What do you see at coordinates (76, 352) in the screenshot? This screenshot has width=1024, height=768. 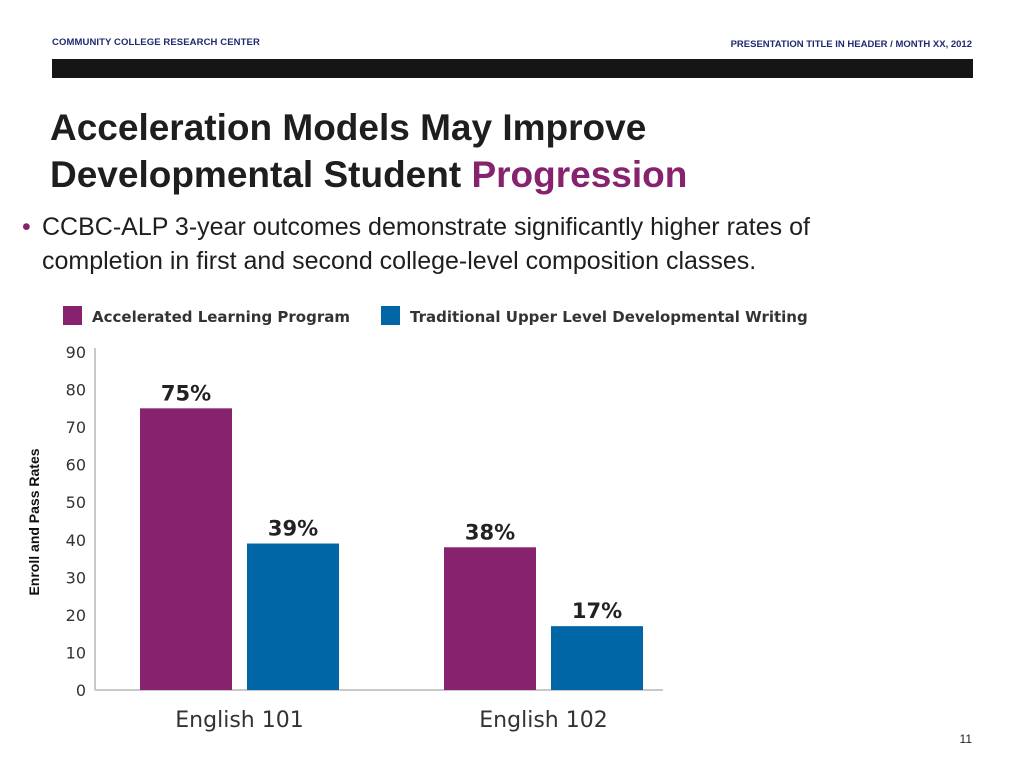 I see `y-tick-label-90: 90` at bounding box center [76, 352].